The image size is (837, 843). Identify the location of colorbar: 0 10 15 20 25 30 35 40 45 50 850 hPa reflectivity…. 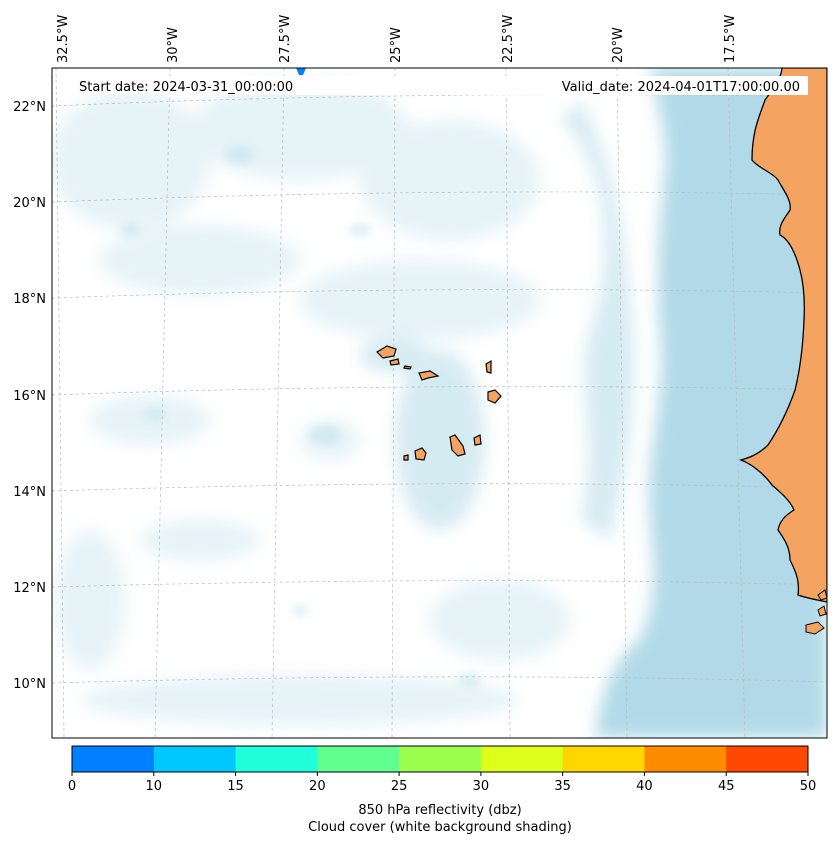
(442, 790).